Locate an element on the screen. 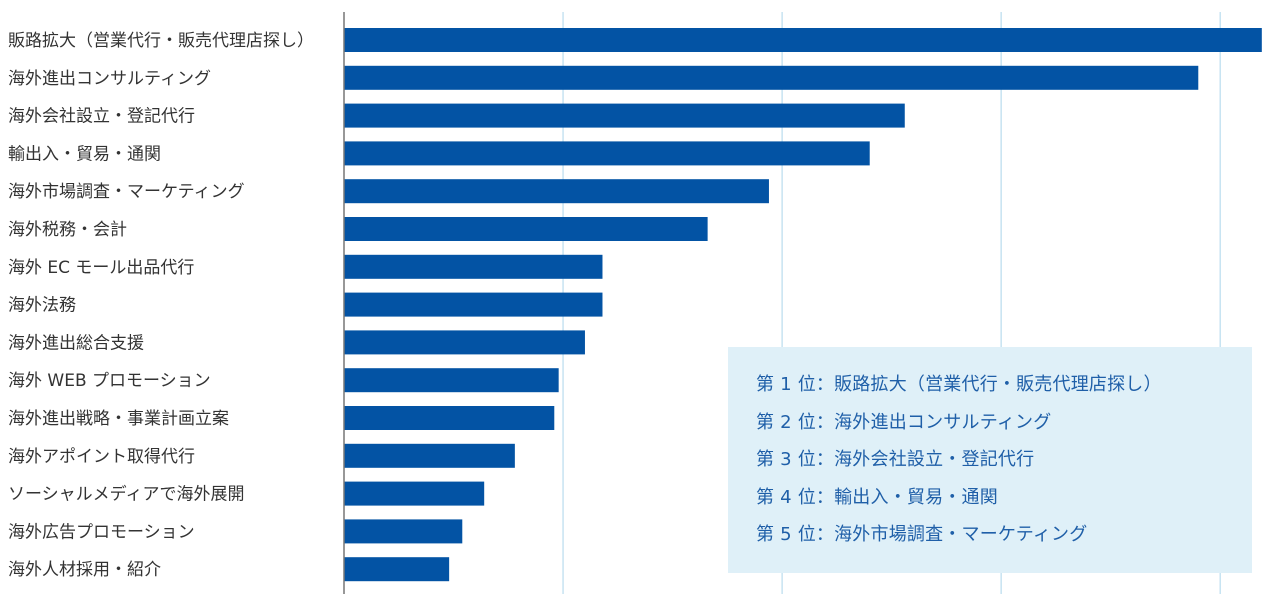 This screenshot has width=1280, height=610. category-label: 海外法務 is located at coordinates (42, 306).